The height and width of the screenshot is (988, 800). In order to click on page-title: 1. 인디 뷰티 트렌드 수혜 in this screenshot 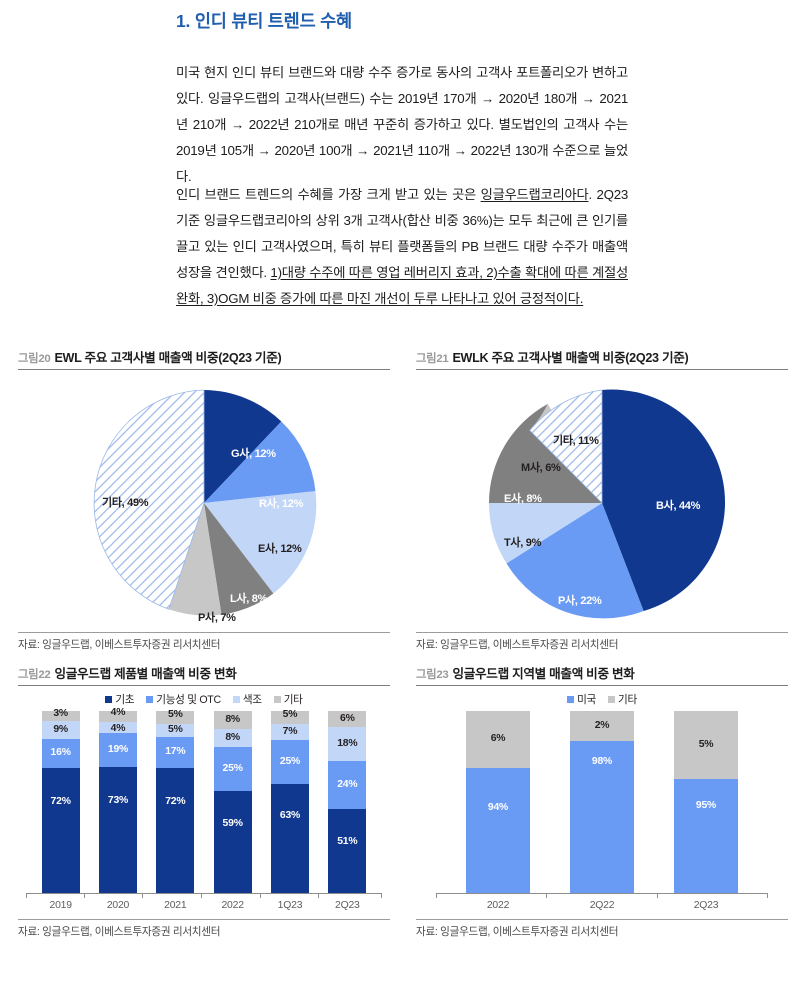, I will do `click(264, 21)`.